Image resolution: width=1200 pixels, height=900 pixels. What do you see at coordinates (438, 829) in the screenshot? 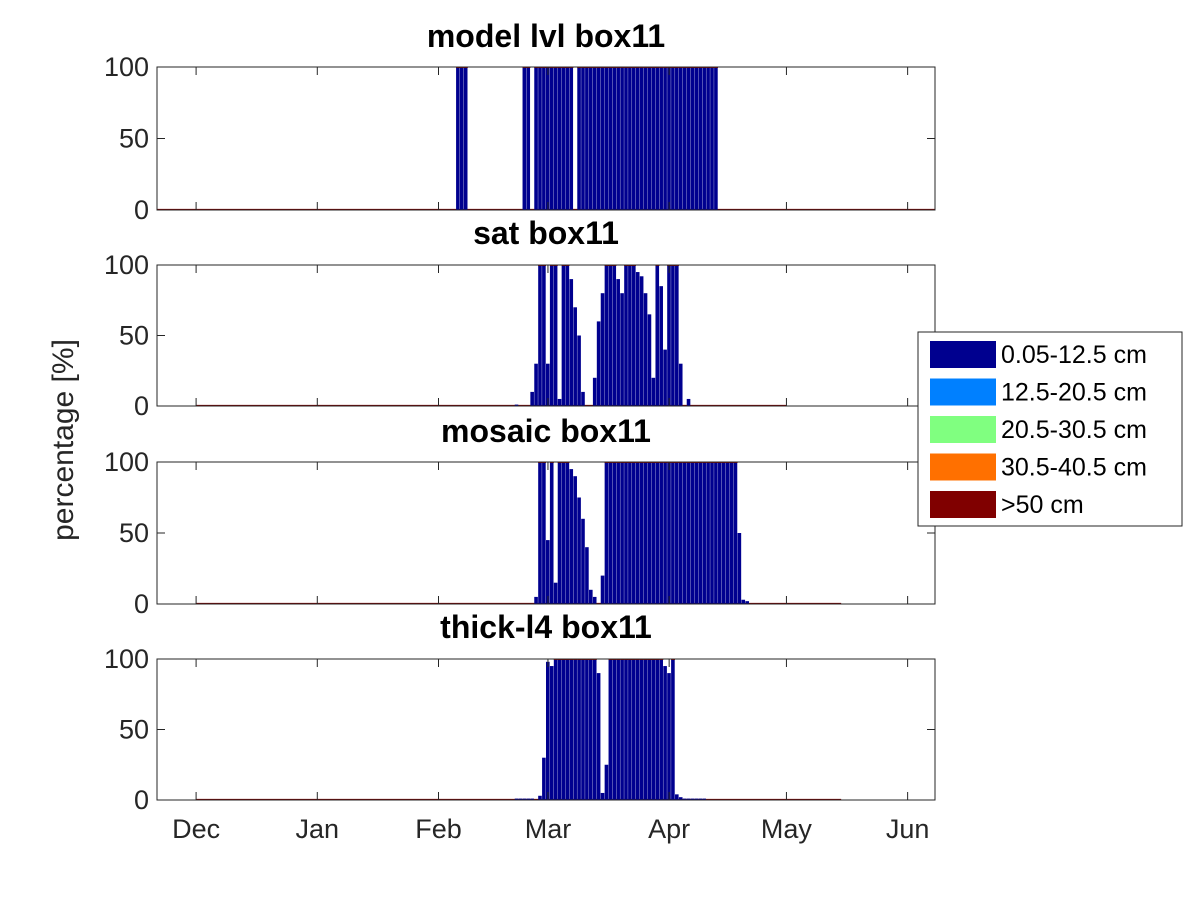
I see `x-tick-label: Feb` at bounding box center [438, 829].